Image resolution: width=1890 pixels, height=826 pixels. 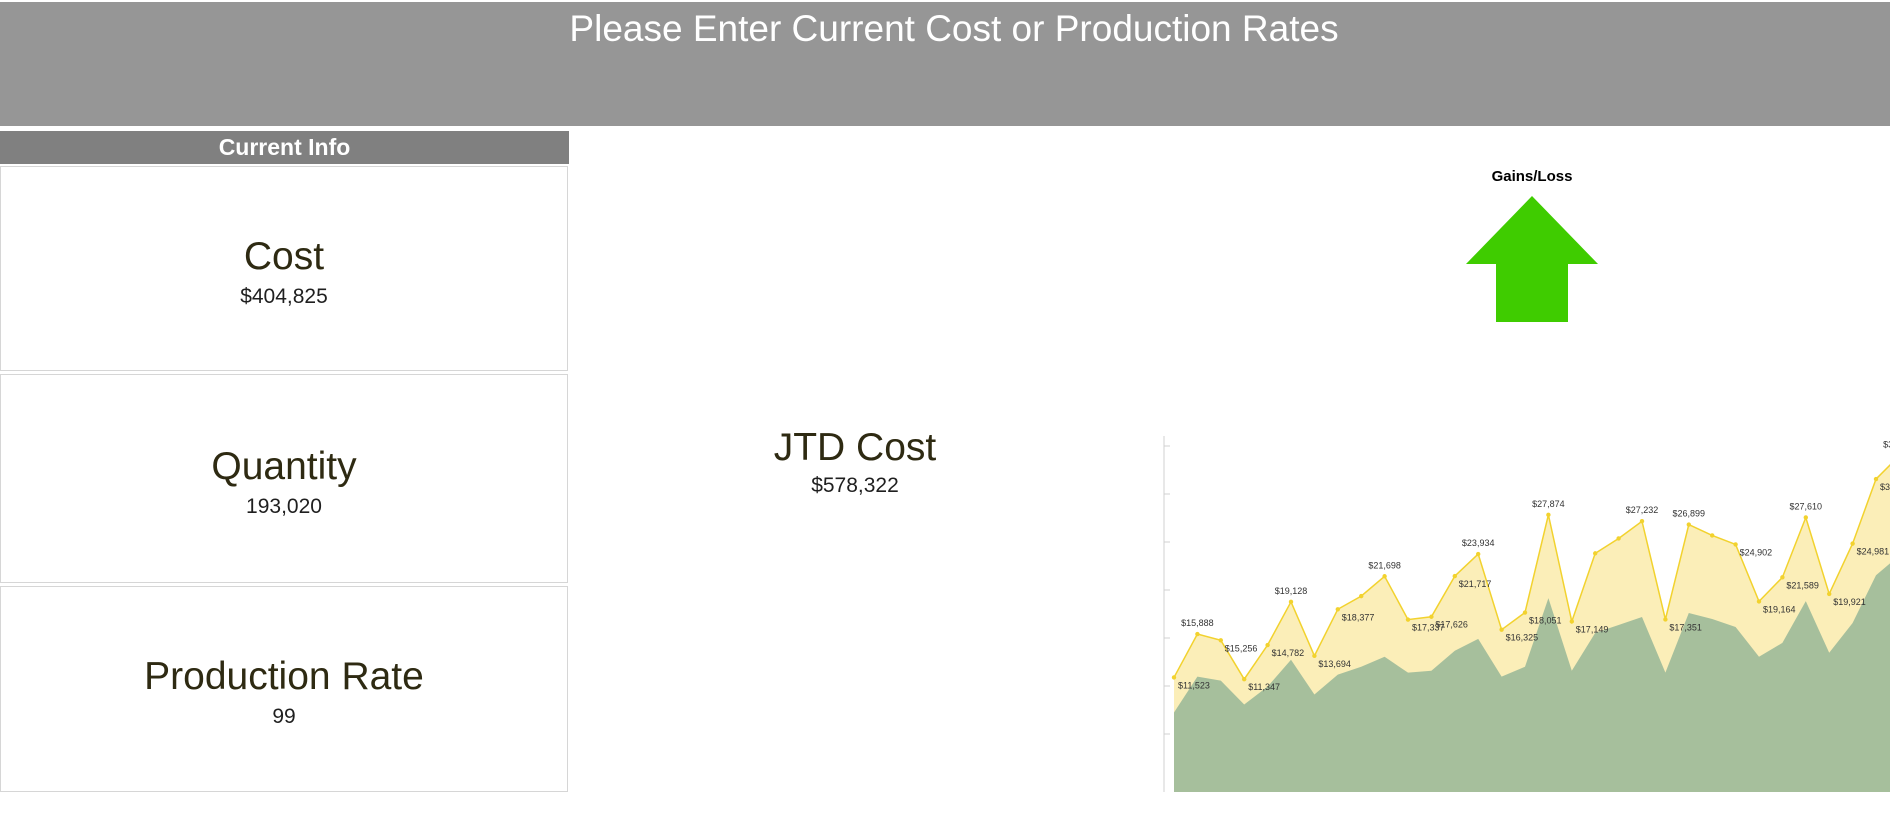 What do you see at coordinates (1532, 176) in the screenshot?
I see `gains-loss-title: Gains/Loss` at bounding box center [1532, 176].